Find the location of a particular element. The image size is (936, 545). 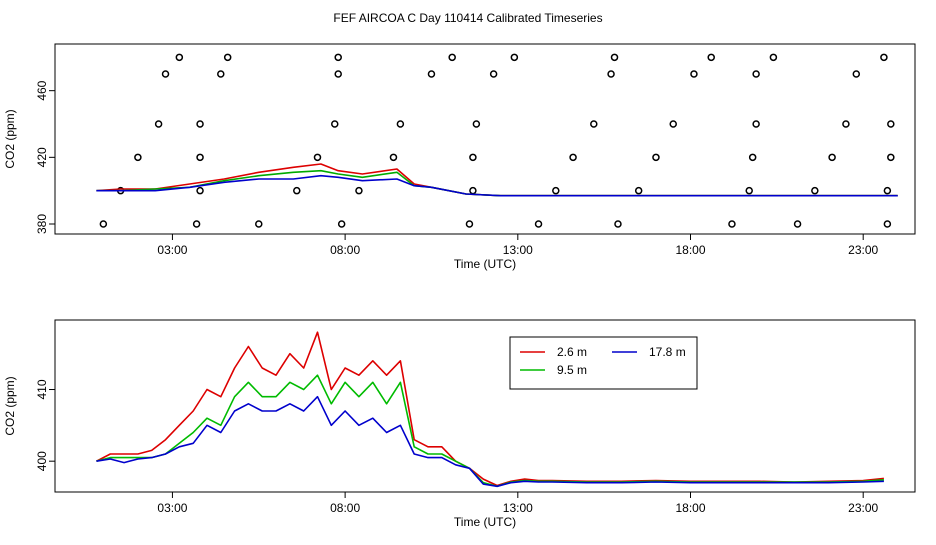

legend-label: 9.5 m is located at coordinates (572, 370).